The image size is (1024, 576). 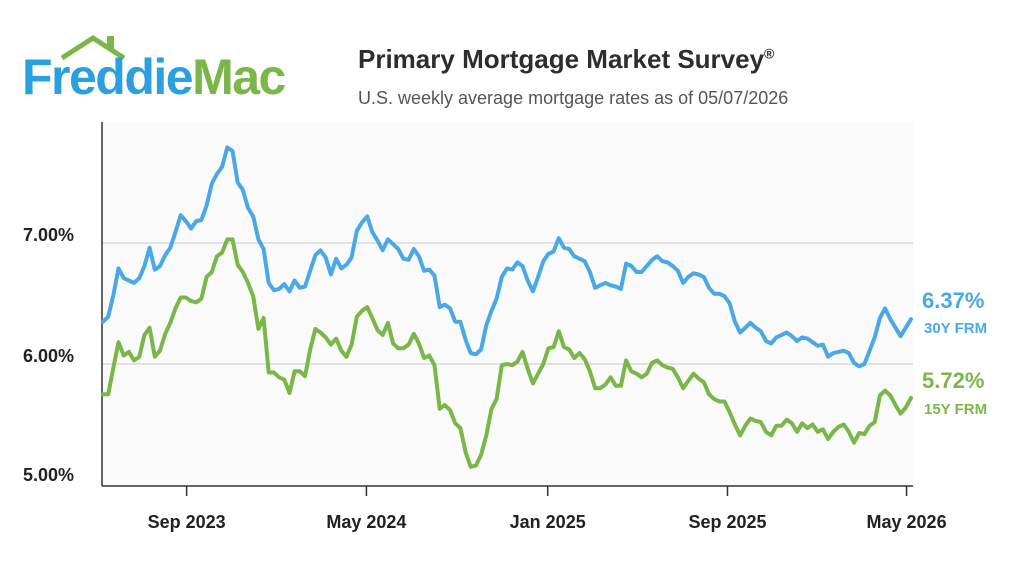 I want to click on x-tick-label: May 2026, so click(x=907, y=522).